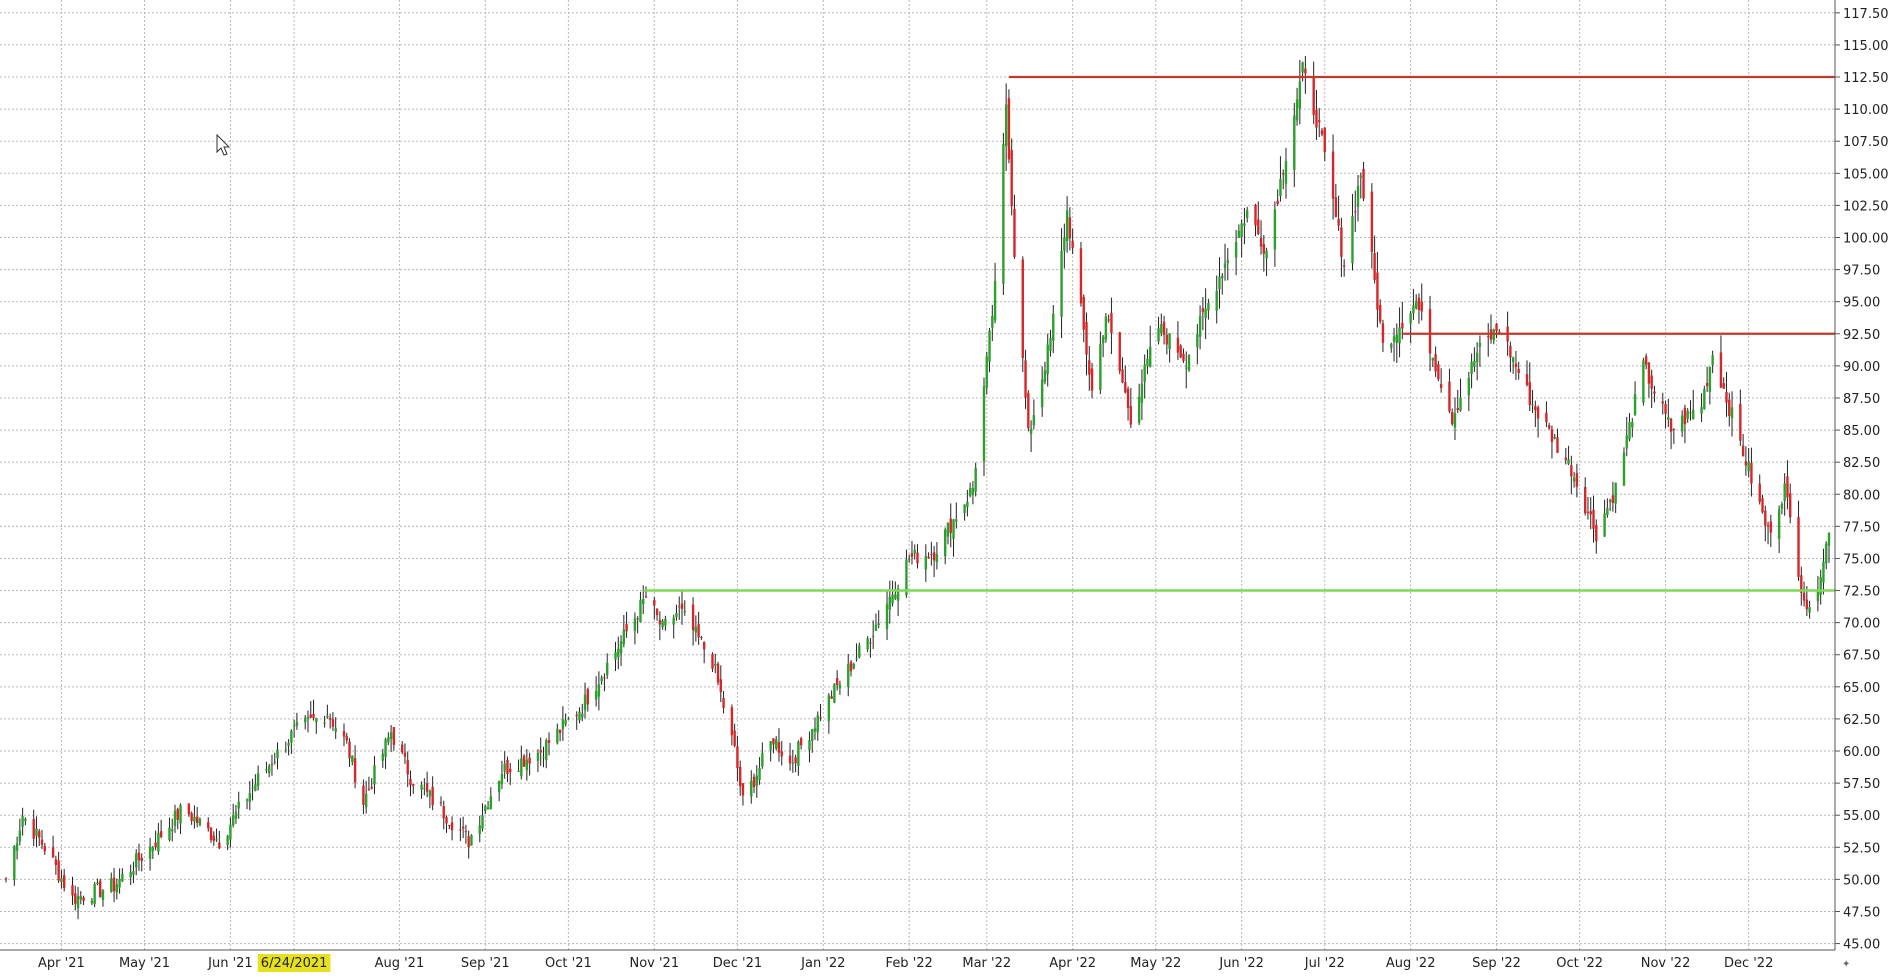  I want to click on price-tick-label: 72.50, so click(1861, 592).